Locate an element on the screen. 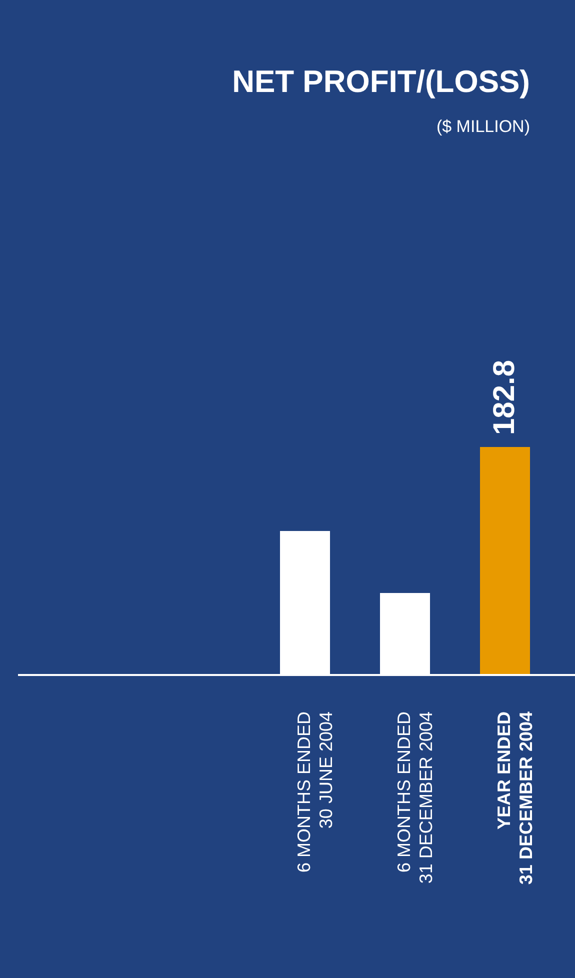 The width and height of the screenshot is (575, 978). x-tick-label: 6 MONTHS ENDED 30 JUNE 2004 is located at coordinates (315, 792).